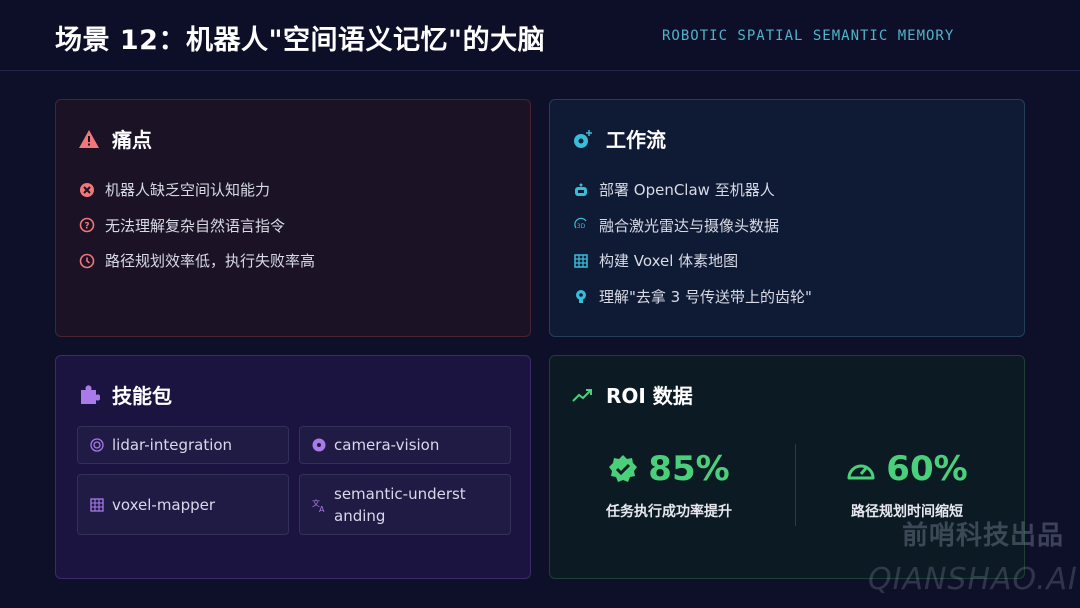  Describe the element at coordinates (692, 226) in the screenshot. I see `list-item: 3D 融合激光雷达与摄像头数据` at that location.